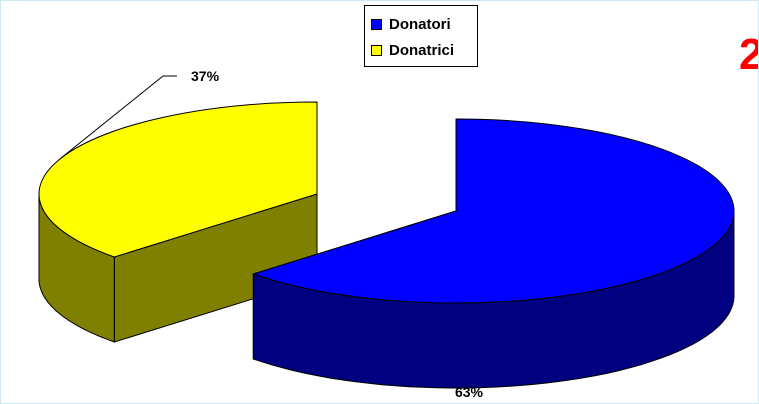 The height and width of the screenshot is (404, 759). What do you see at coordinates (205, 76) in the screenshot?
I see `data-label-donatrici: 37%` at bounding box center [205, 76].